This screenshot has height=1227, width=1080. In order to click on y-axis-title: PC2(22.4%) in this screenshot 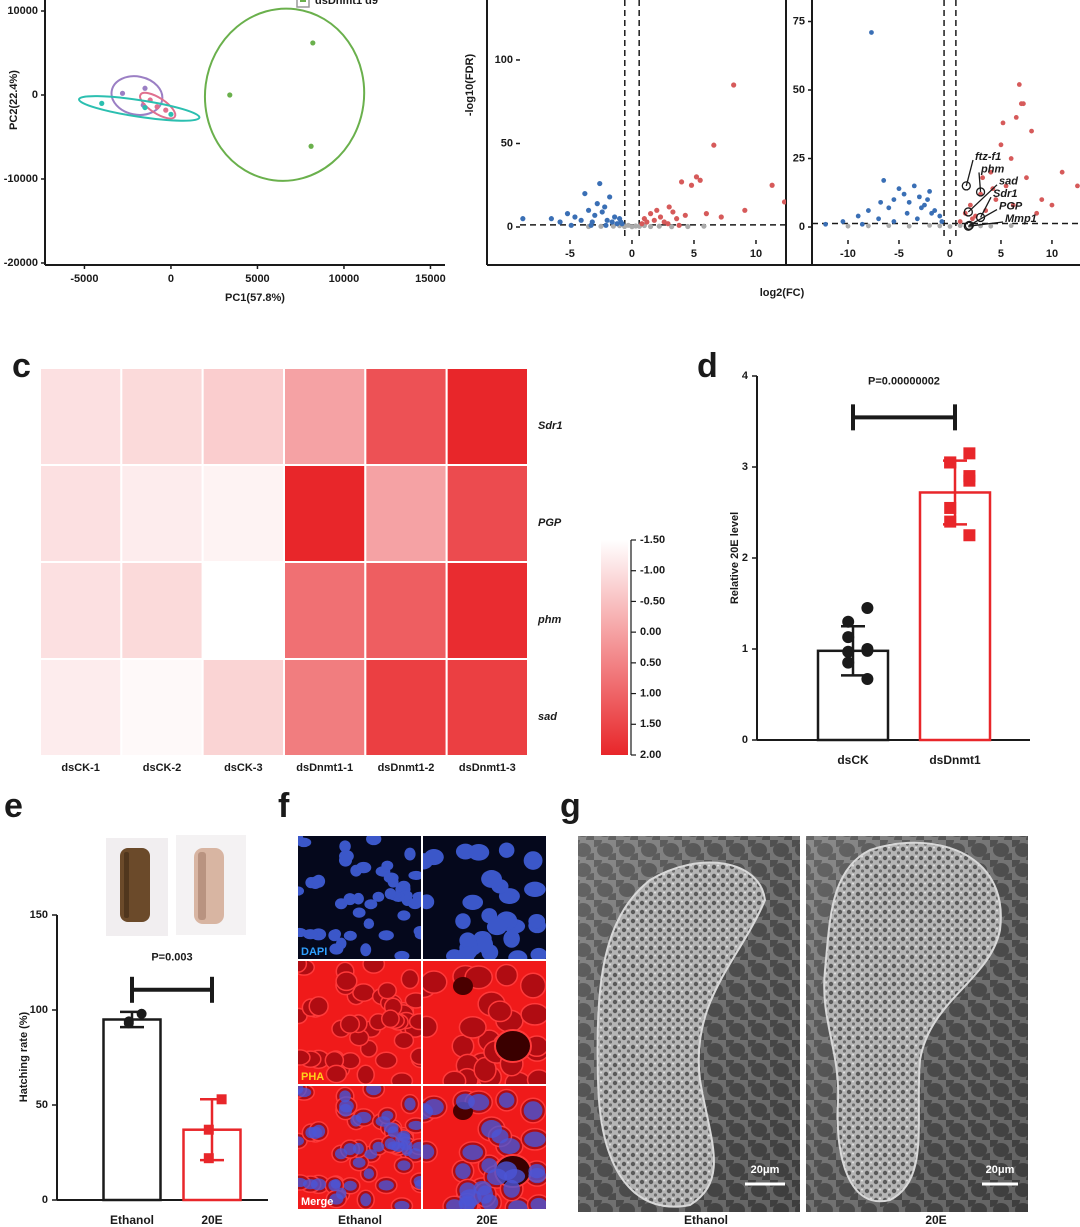, I will do `click(14, 100)`.